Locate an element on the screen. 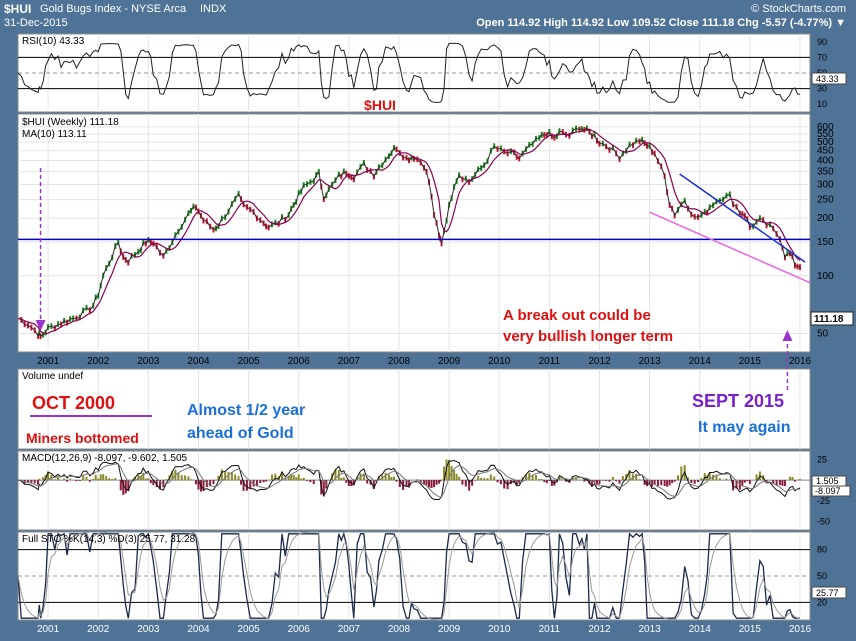 The height and width of the screenshot is (641, 856). x-tick-label-price: 2010 is located at coordinates (499, 361).